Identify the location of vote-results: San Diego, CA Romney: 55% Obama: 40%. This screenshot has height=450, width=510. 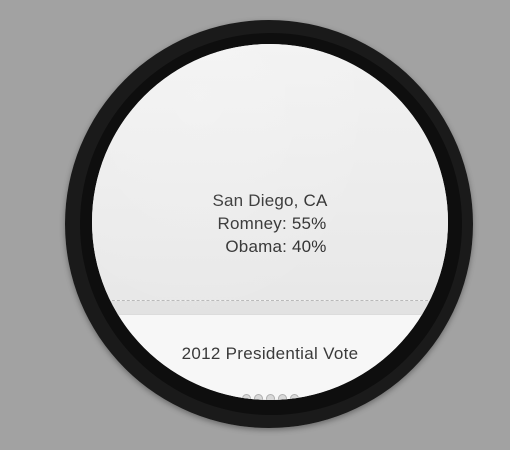
(270, 223).